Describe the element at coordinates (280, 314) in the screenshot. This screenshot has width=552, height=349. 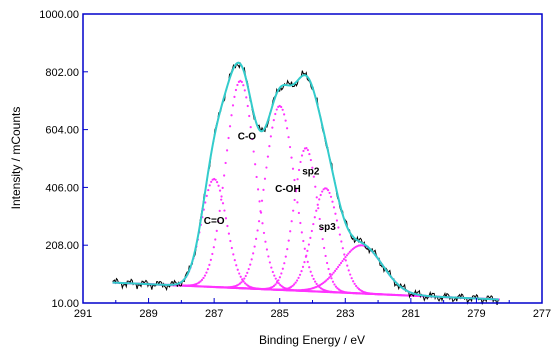
I see `x-tick-label: 285` at that location.